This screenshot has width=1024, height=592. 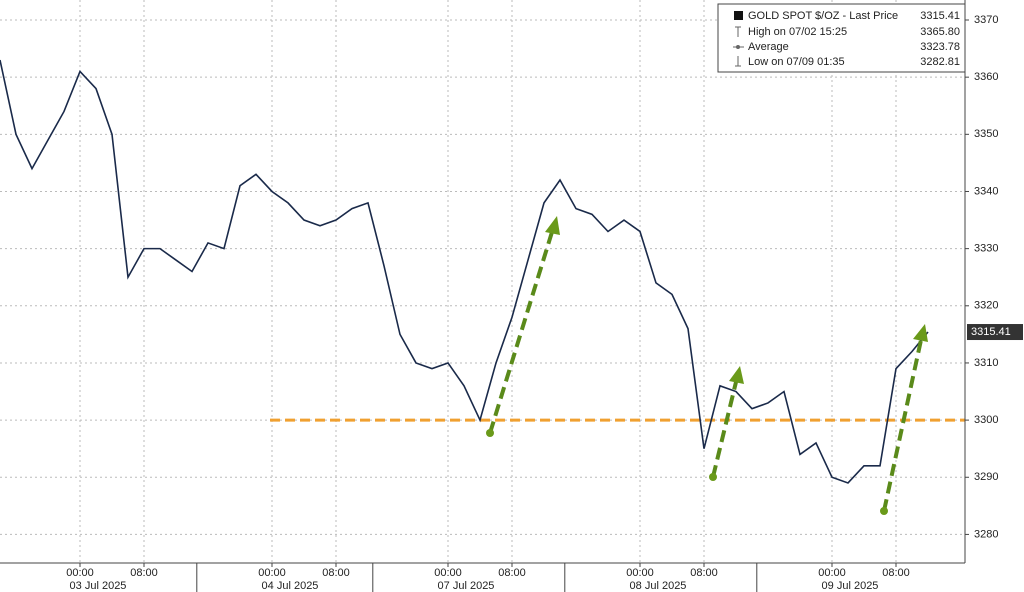 I want to click on date-label: 03 Jul 2025, so click(x=98, y=586).